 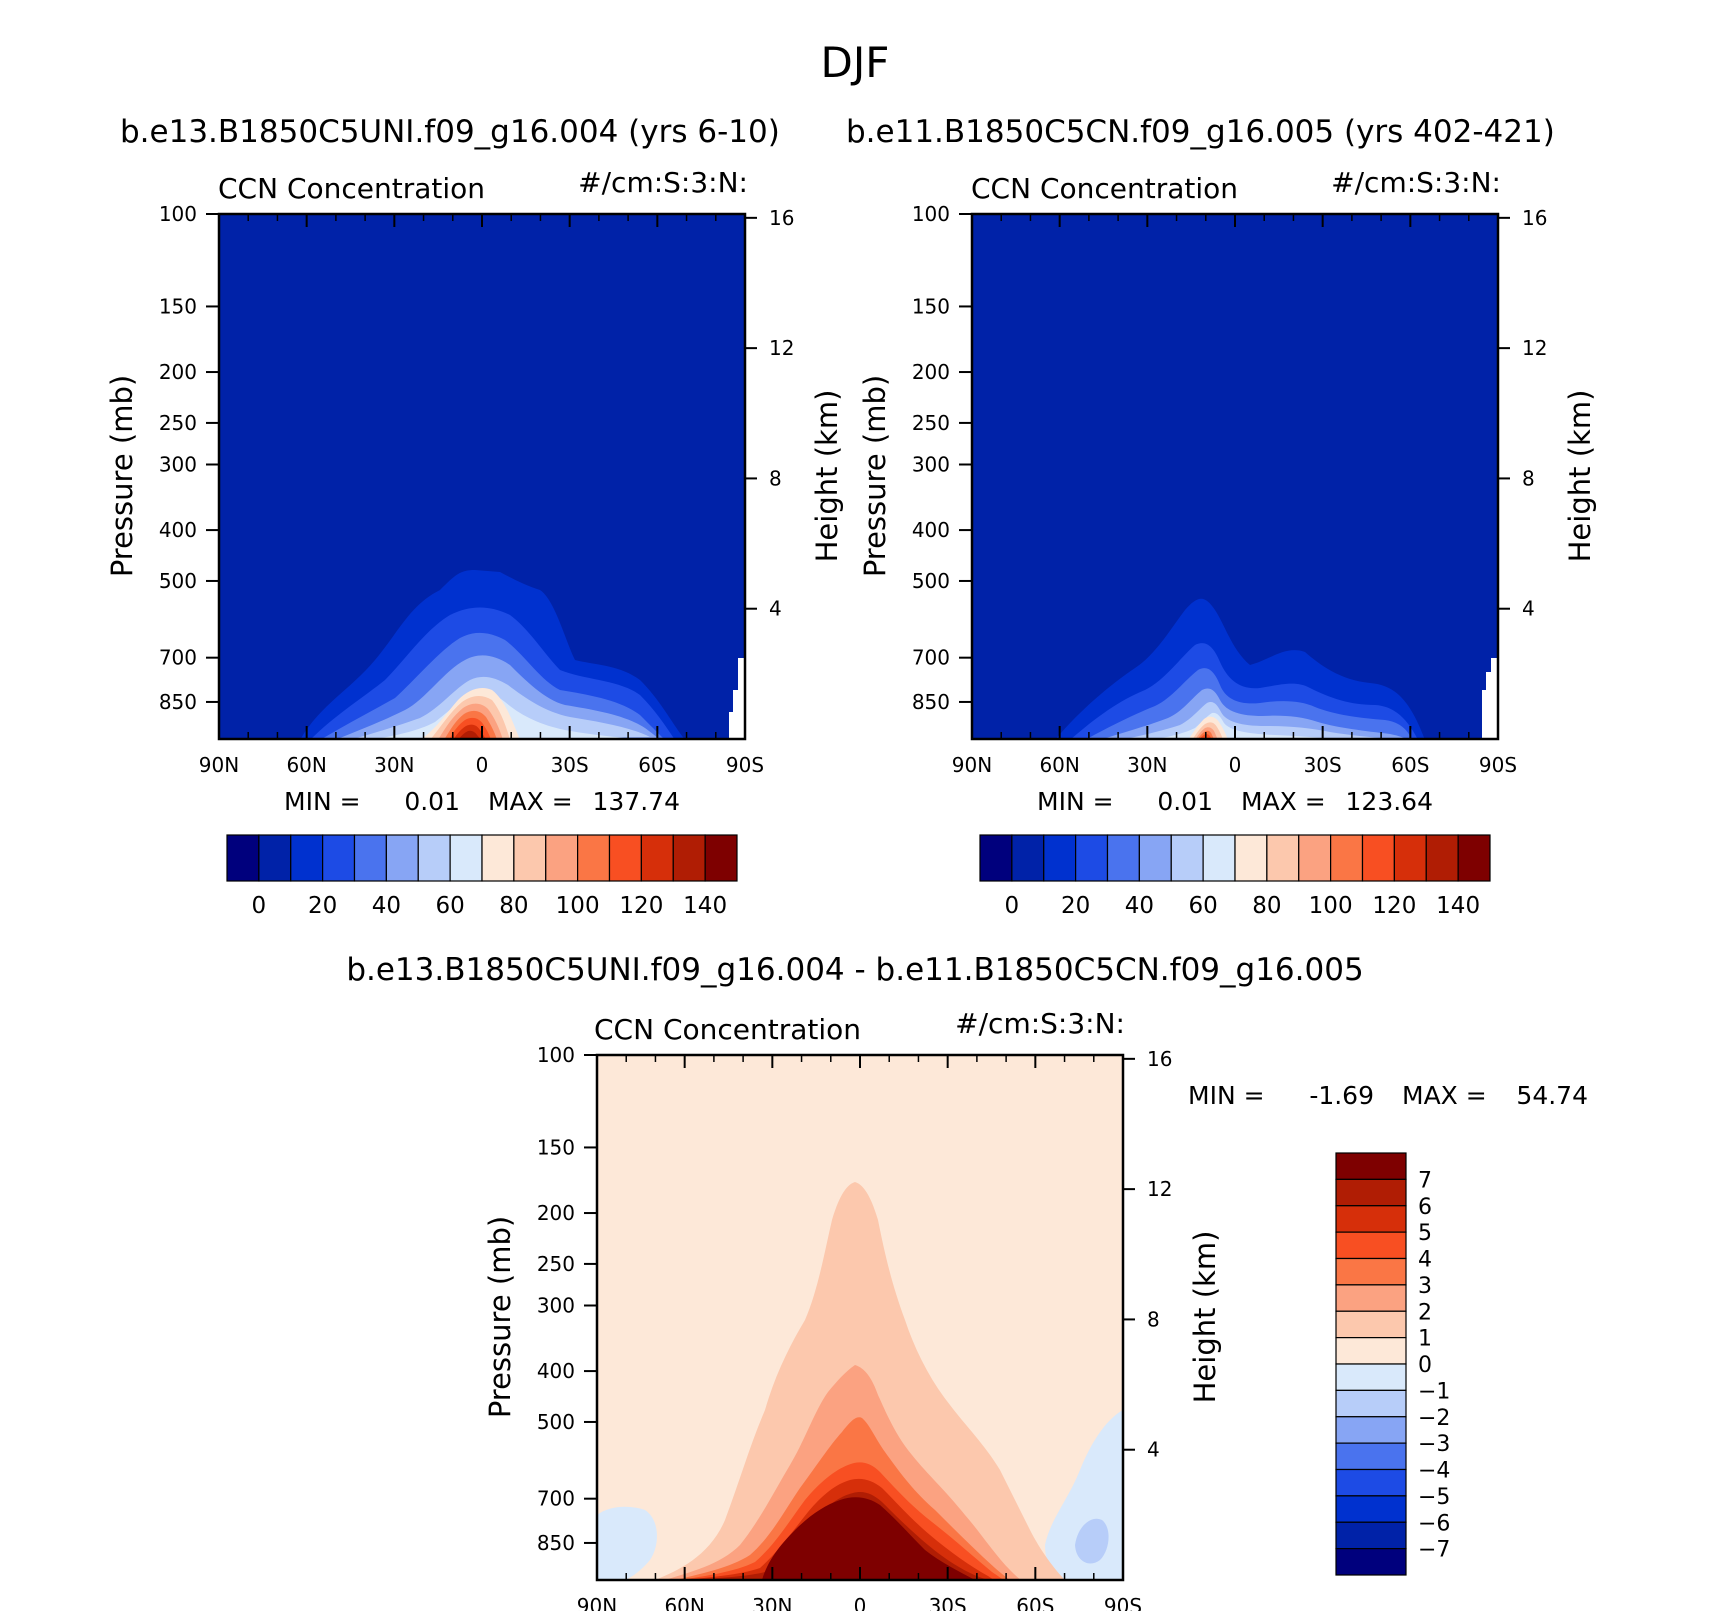 I want to click on panel-1-min-label: MIN =, so click(x=322, y=801).